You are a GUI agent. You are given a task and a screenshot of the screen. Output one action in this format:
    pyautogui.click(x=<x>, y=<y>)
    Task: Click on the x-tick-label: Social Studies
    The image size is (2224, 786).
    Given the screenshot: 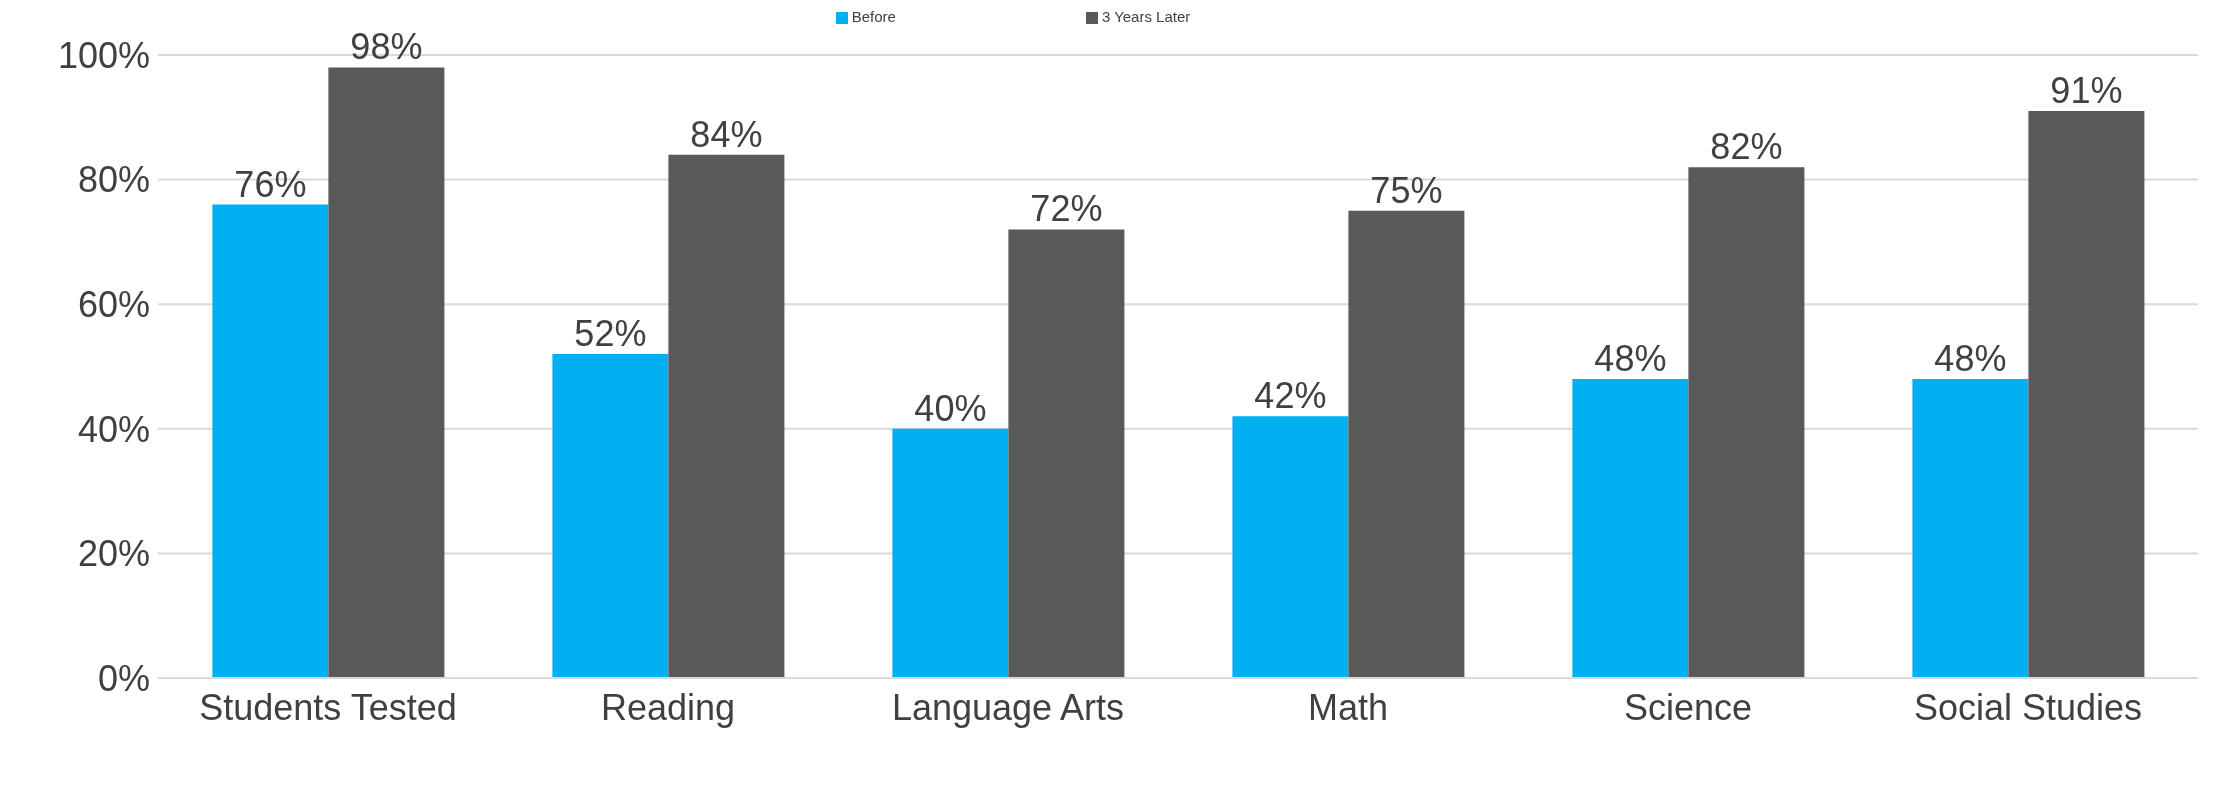 What is the action you would take?
    pyautogui.click(x=2028, y=707)
    